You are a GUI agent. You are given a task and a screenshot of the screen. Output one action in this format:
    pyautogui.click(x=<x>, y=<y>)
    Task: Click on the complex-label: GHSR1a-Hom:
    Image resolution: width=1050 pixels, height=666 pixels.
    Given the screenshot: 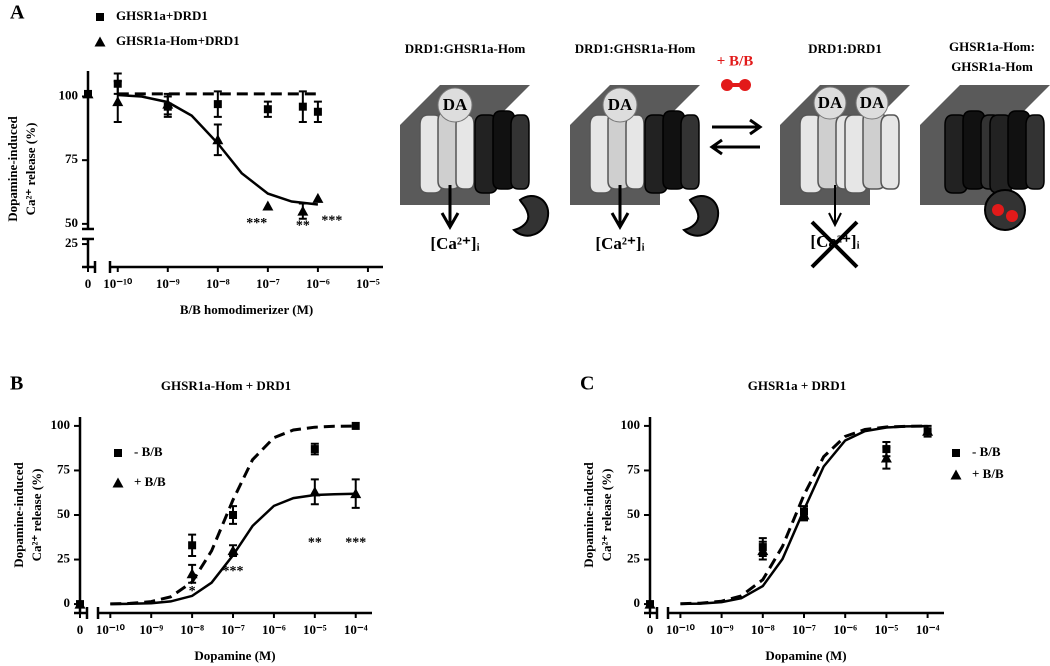 What is the action you would take?
    pyautogui.click(x=992, y=46)
    